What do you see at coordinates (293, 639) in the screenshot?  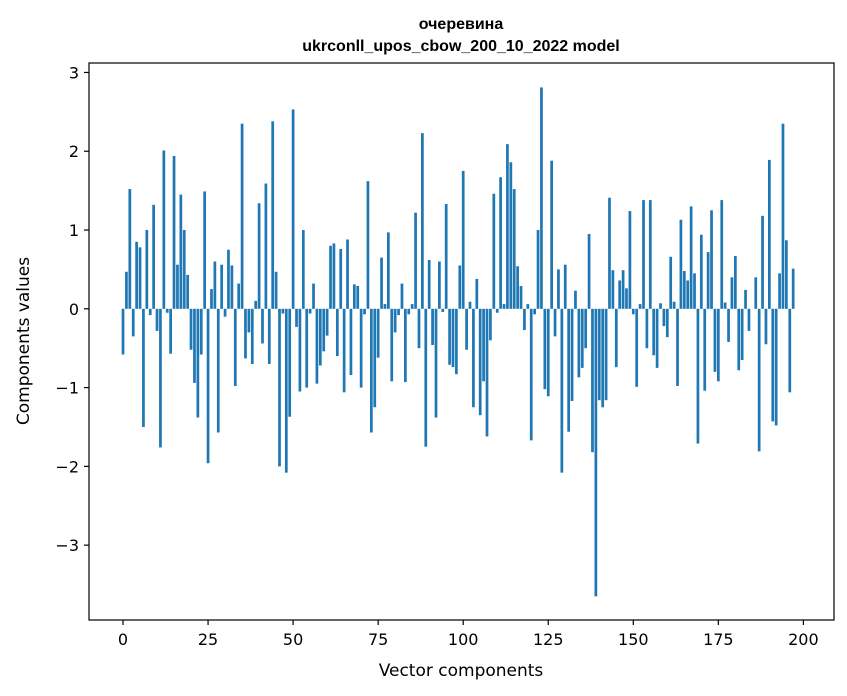 I see `x-tick-label: 50` at bounding box center [293, 639].